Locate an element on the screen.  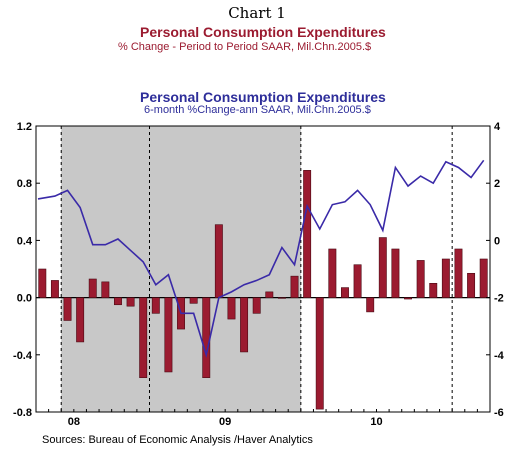
left-axis-label: -0.4 is located at coordinates (23, 356).